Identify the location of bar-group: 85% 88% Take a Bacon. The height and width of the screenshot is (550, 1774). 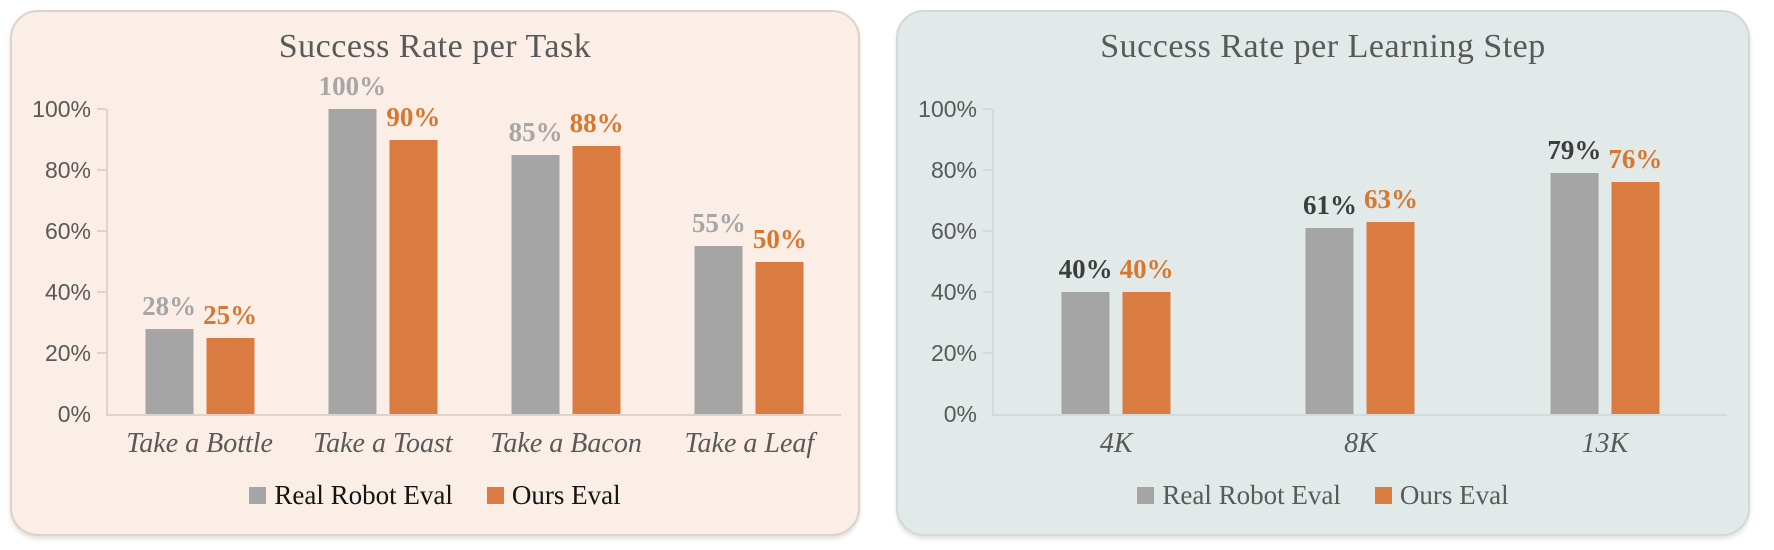
(566, 283).